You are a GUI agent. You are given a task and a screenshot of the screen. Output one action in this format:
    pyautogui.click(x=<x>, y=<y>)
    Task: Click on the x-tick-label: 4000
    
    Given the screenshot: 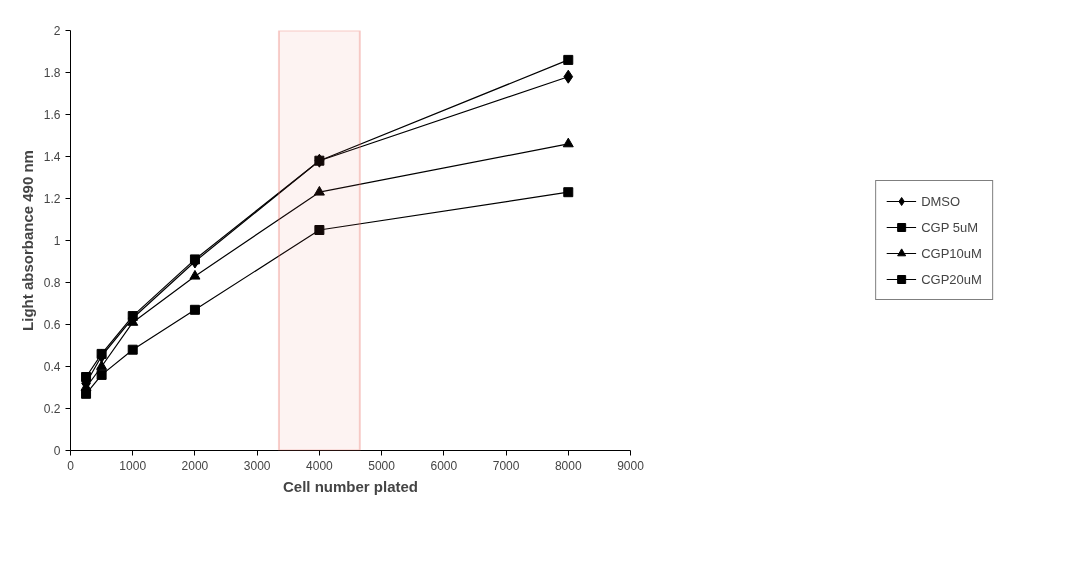 What is the action you would take?
    pyautogui.click(x=320, y=465)
    